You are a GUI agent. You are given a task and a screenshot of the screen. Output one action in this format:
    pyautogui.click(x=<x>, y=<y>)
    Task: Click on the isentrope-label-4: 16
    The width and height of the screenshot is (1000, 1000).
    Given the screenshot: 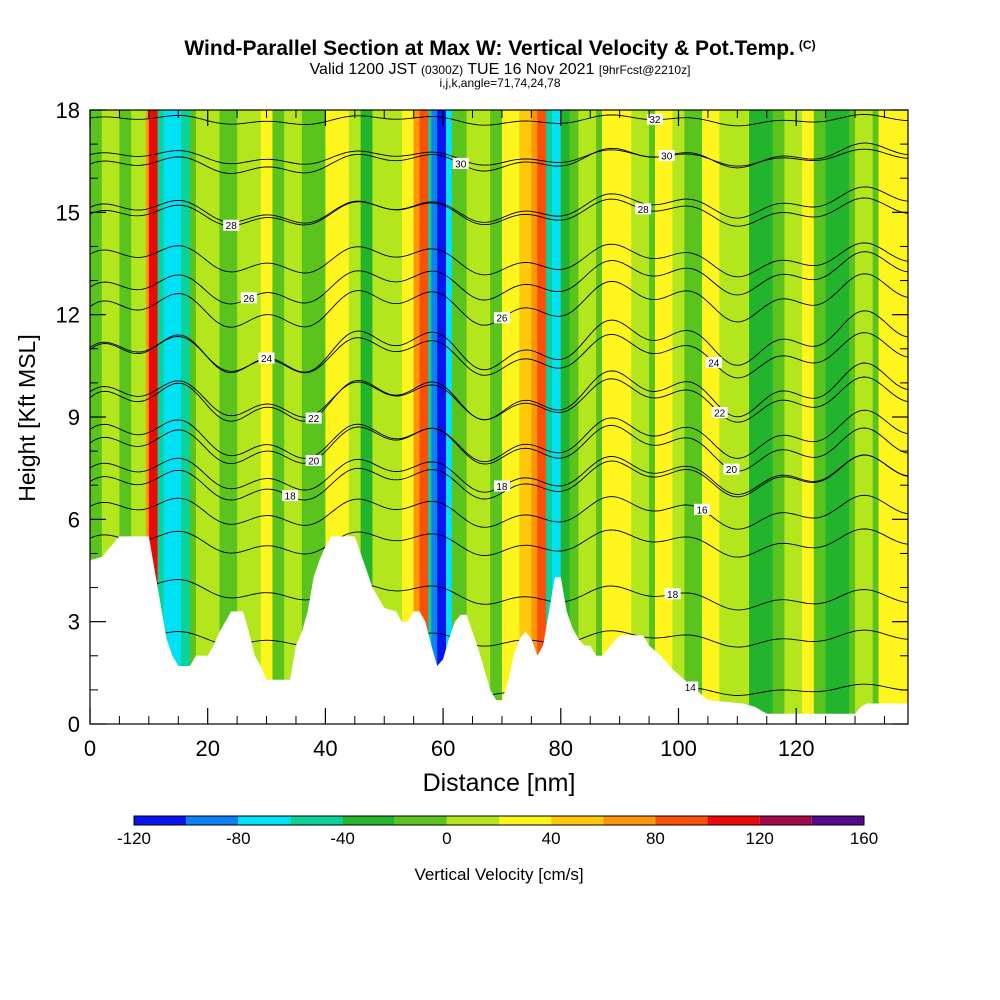 What is the action you would take?
    pyautogui.click(x=702, y=509)
    